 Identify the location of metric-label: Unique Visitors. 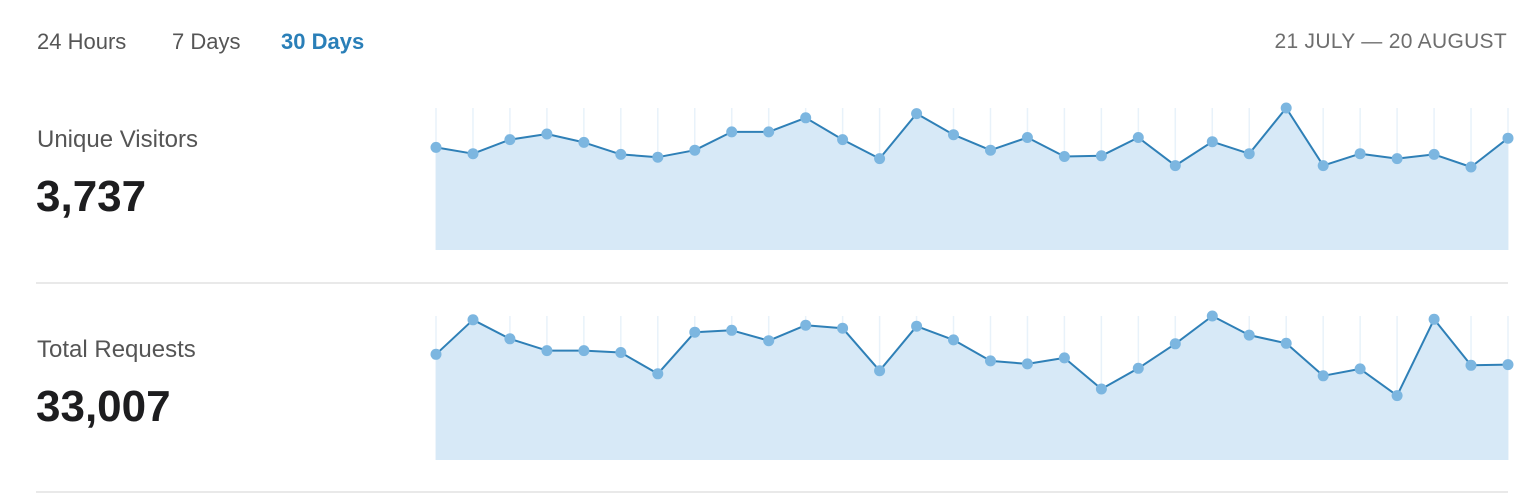
(117, 139).